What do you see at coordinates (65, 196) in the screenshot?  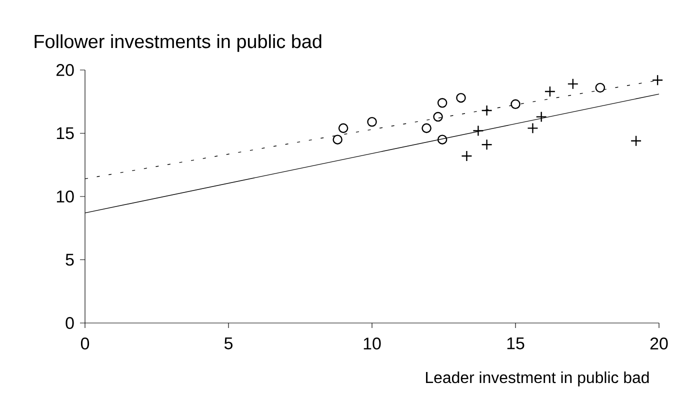 I see `y-tick-label: 10` at bounding box center [65, 196].